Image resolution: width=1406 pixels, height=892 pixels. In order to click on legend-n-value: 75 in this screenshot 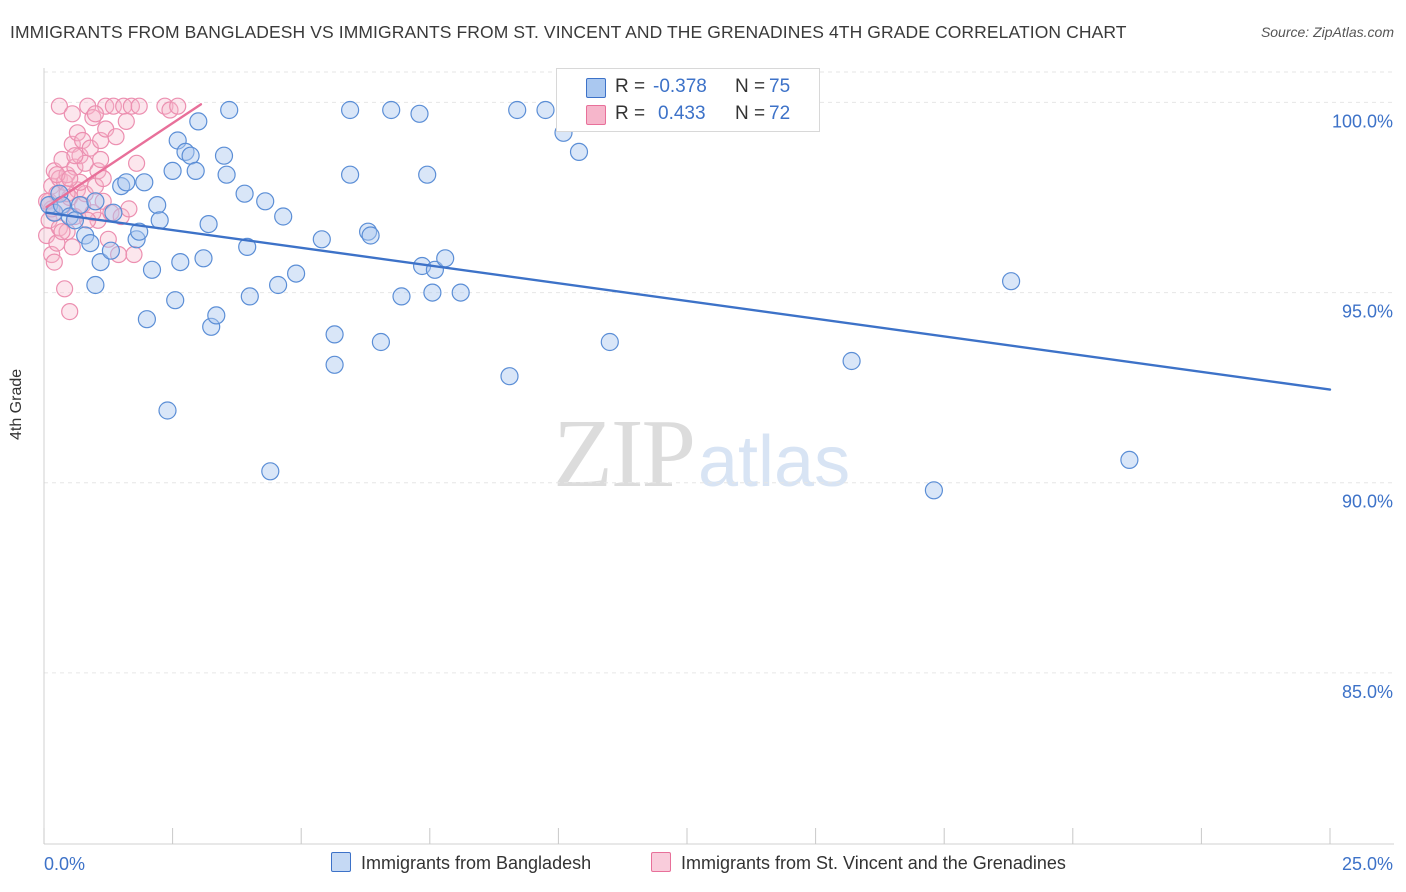, I will do `click(780, 86)`.